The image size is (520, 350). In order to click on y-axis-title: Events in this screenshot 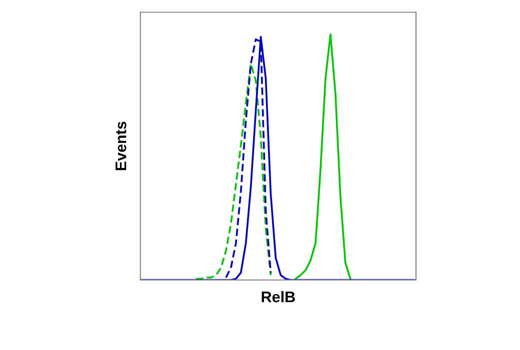, I will do `click(121, 146)`.